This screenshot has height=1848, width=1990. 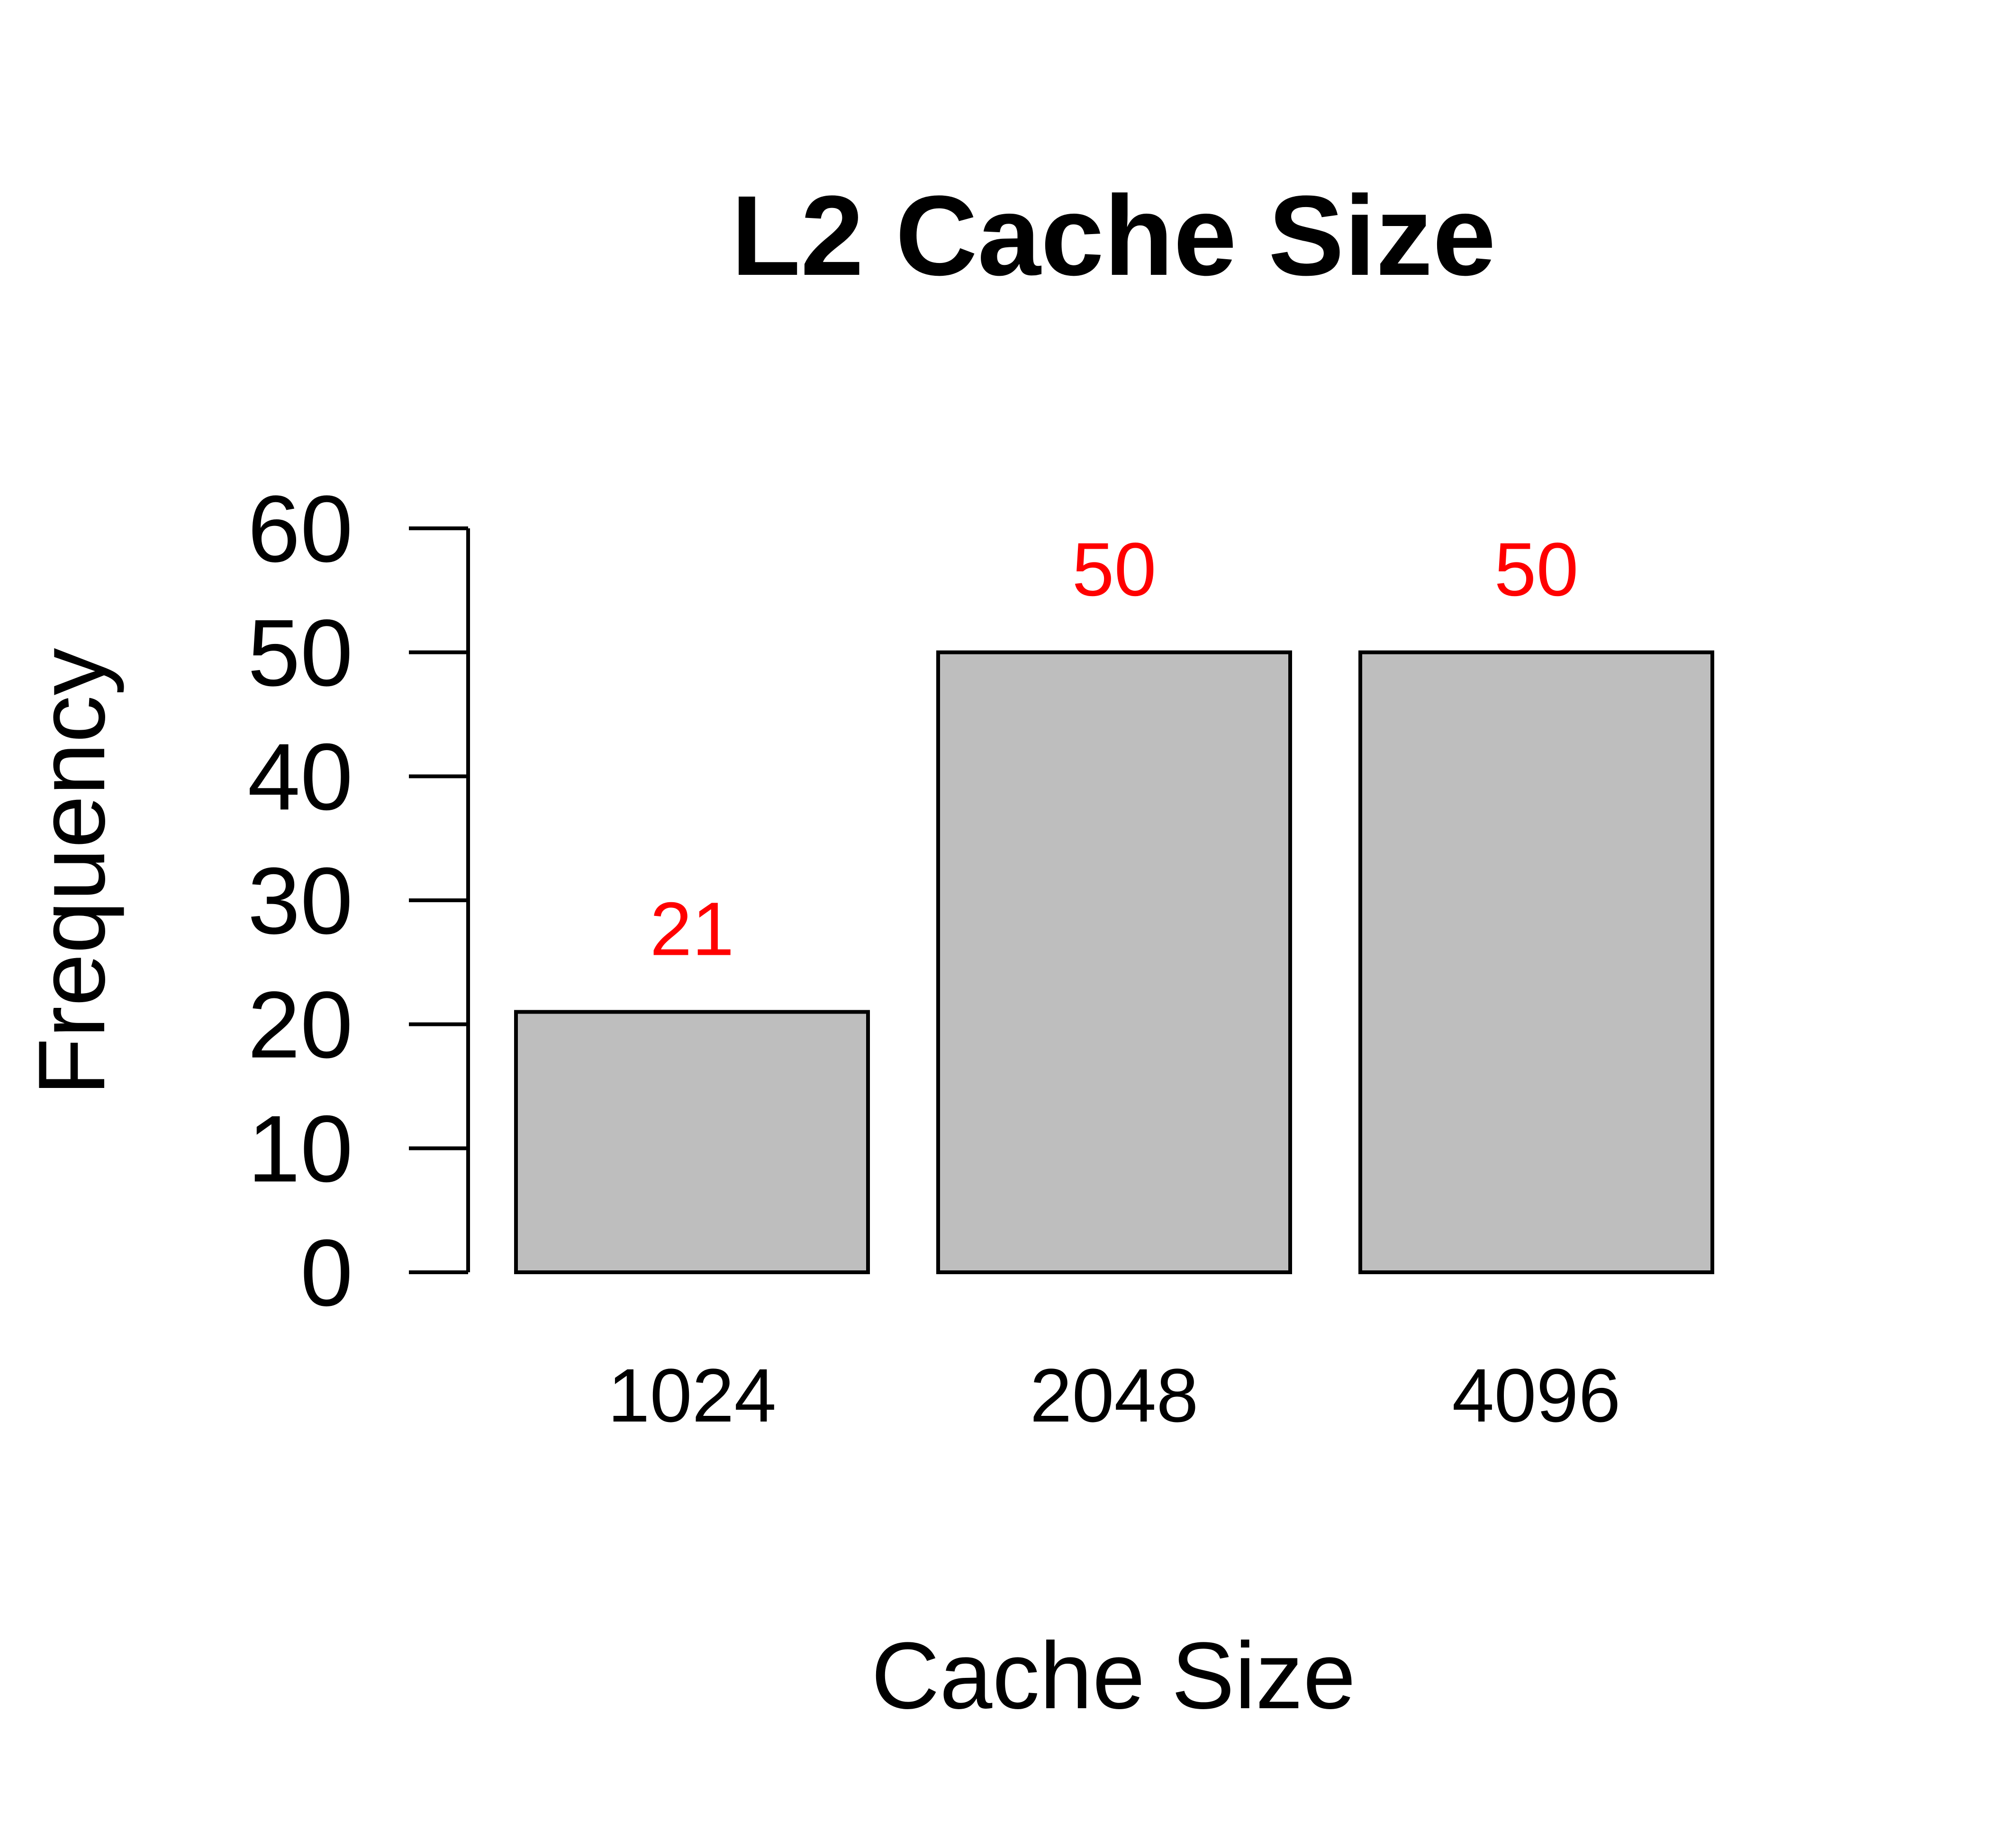 I want to click on x-tick-label-4096: 4096, so click(x=1536, y=1395).